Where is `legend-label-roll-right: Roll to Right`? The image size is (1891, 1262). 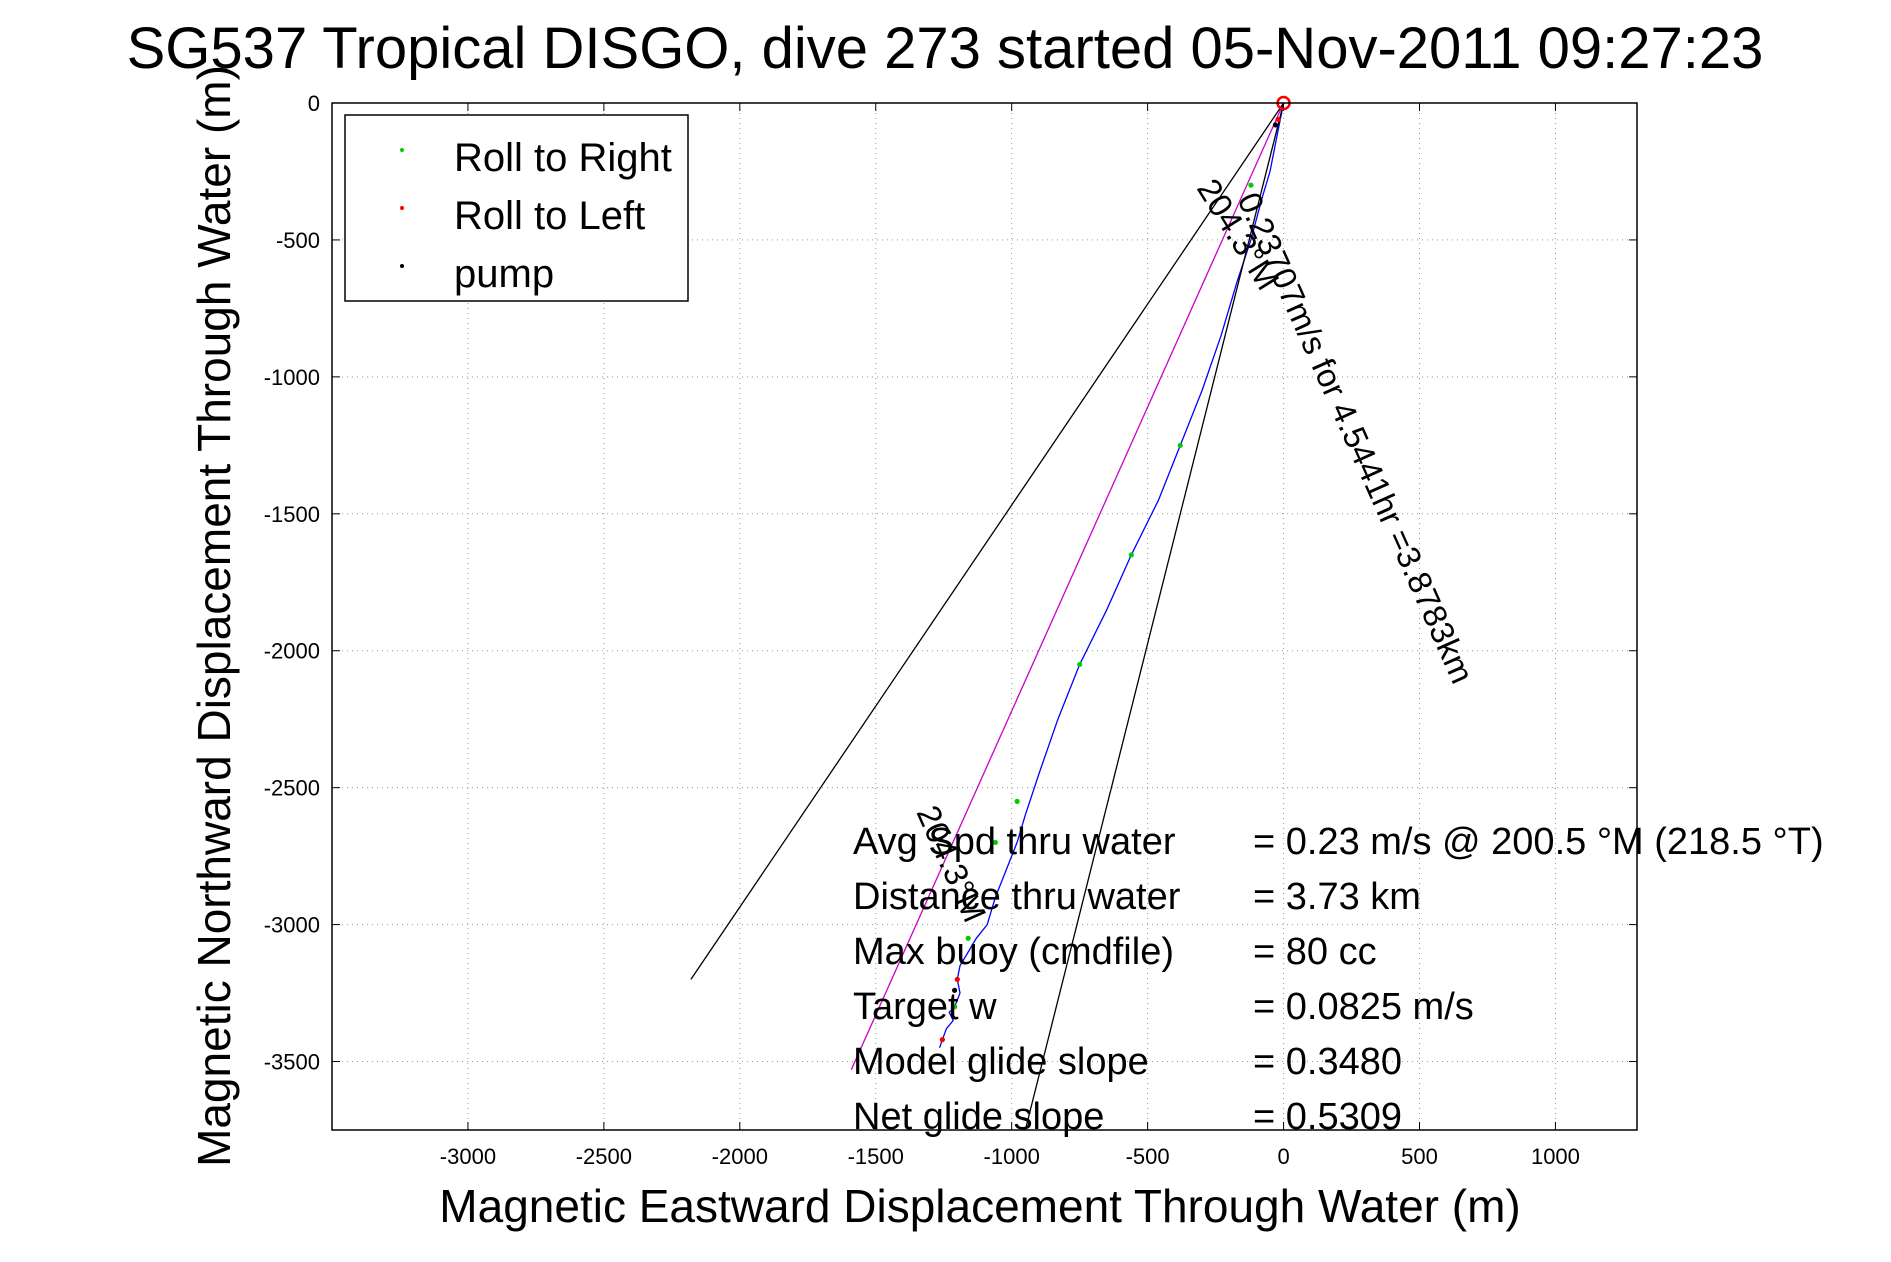
legend-label-roll-right: Roll to Right is located at coordinates (563, 158).